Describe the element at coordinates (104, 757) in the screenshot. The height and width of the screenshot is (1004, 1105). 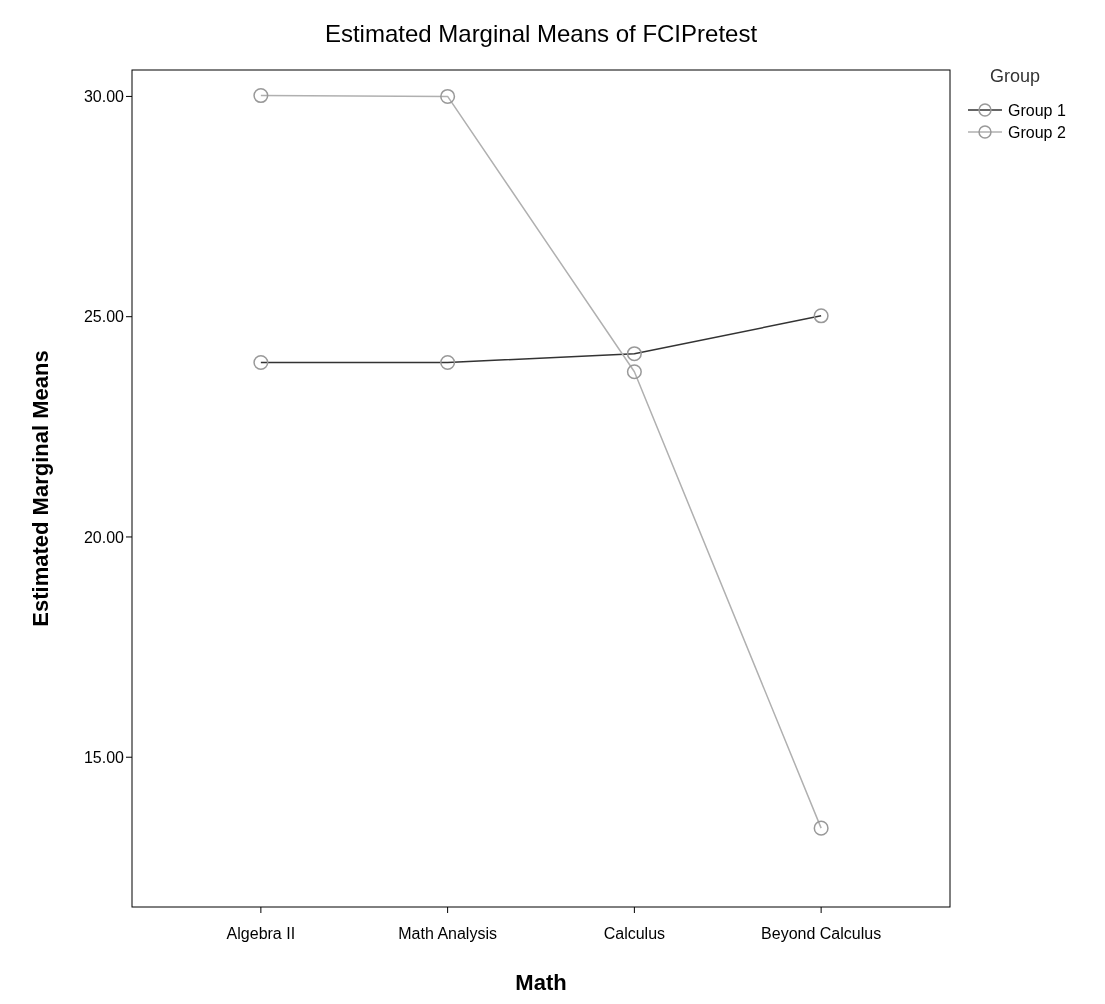
I see `y-tick-label: 15.00` at that location.